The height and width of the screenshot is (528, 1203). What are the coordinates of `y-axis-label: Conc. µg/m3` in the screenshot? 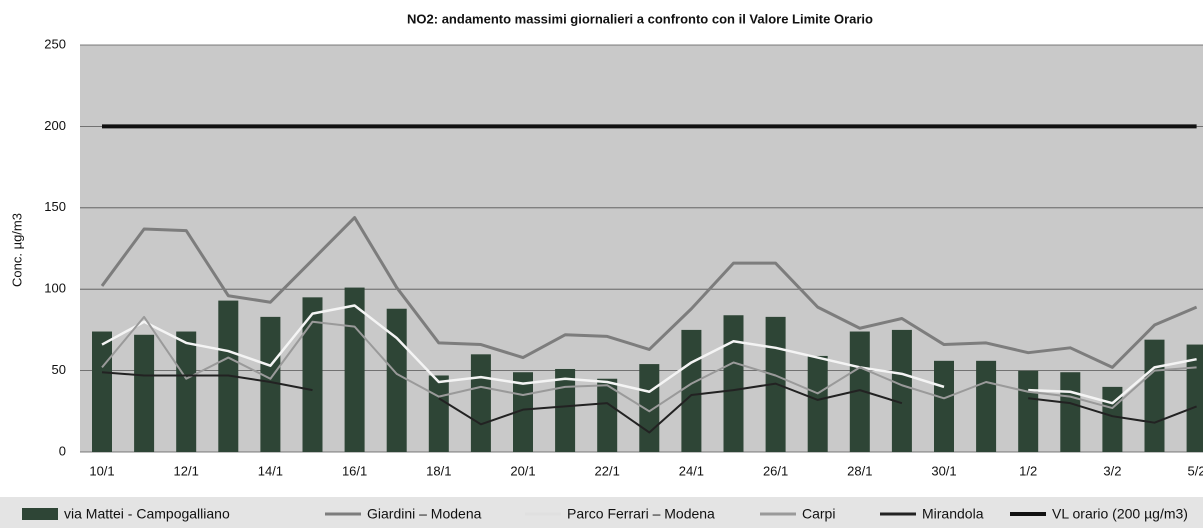 It's located at (16, 250).